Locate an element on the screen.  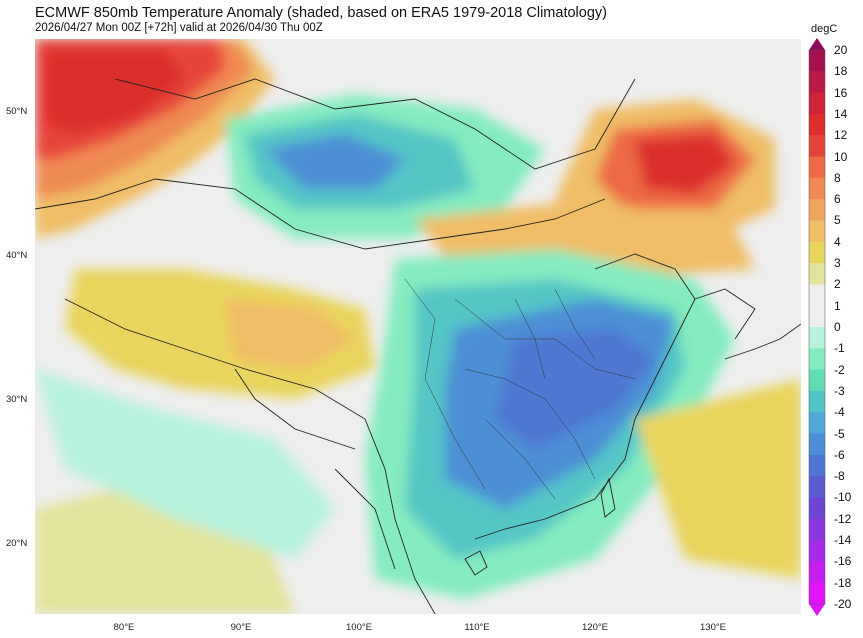
colorbar-outline is located at coordinates (817, 327).